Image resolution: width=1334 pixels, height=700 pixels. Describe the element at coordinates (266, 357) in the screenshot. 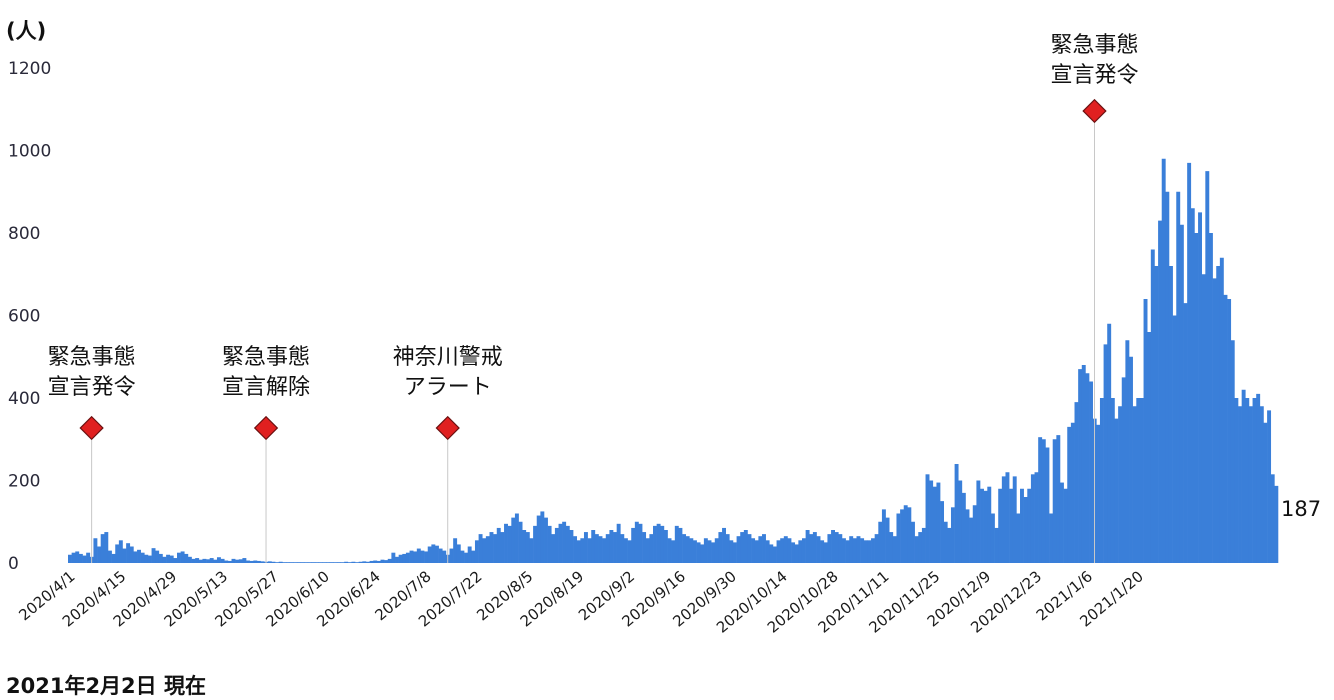

I see `annotation-label: 緊急事態` at that location.